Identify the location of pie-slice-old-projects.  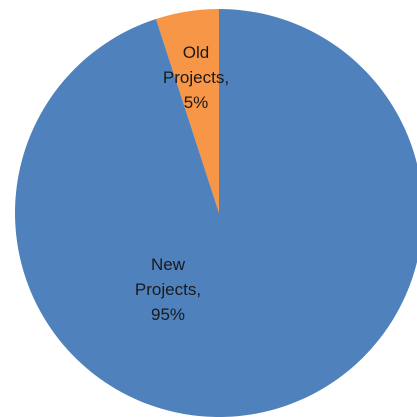
(187, 111).